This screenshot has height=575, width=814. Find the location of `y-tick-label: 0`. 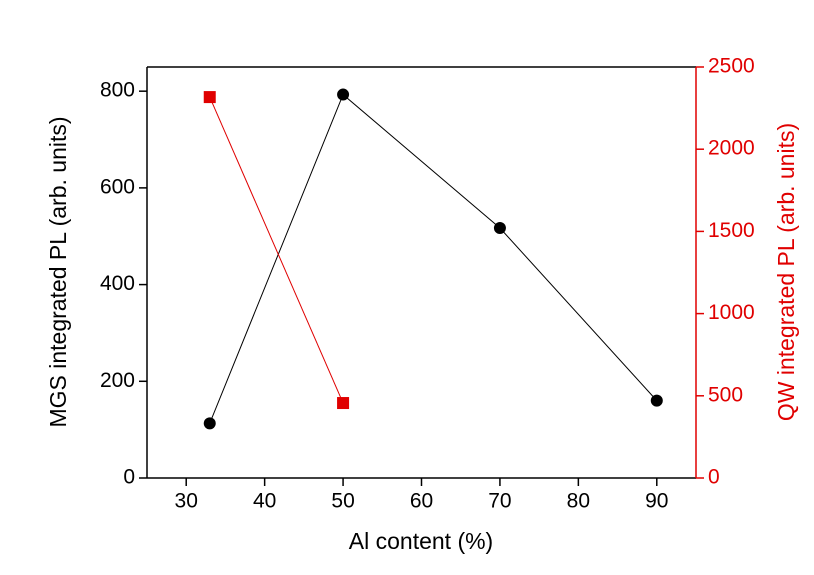

y-tick-label: 0 is located at coordinates (129, 477).